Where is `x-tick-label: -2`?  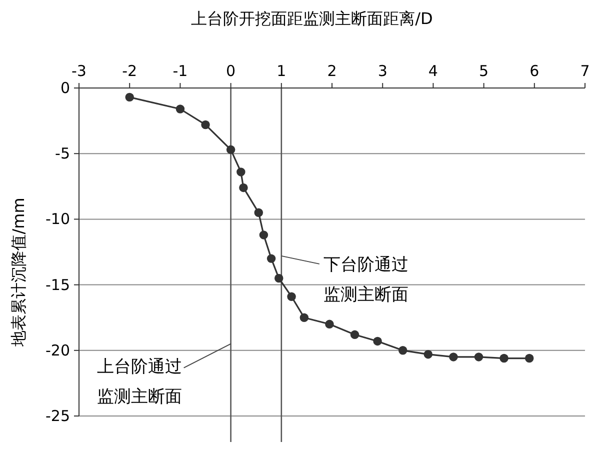 x-tick-label: -2 is located at coordinates (130, 71).